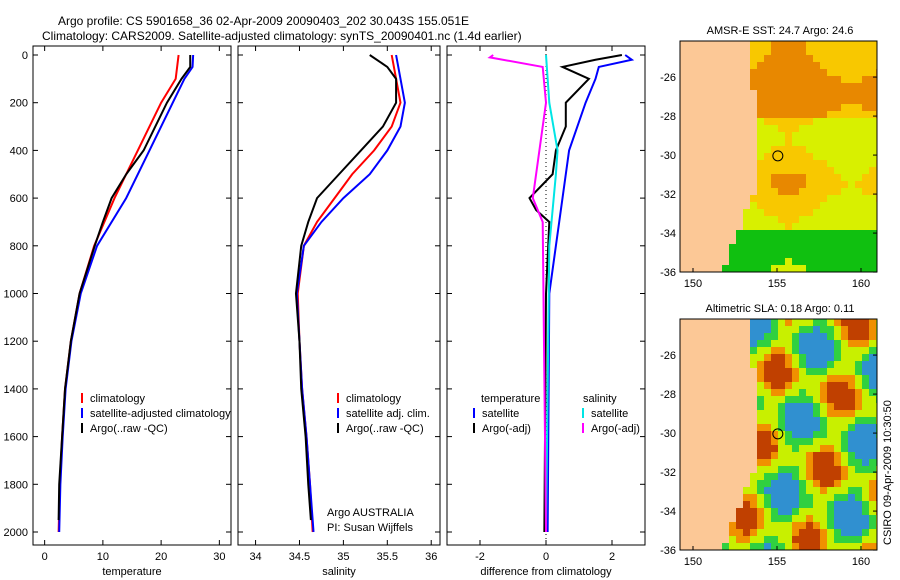 This screenshot has height=580, width=900. What do you see at coordinates (374, 399) in the screenshot?
I see `legend-label: climatology` at bounding box center [374, 399].